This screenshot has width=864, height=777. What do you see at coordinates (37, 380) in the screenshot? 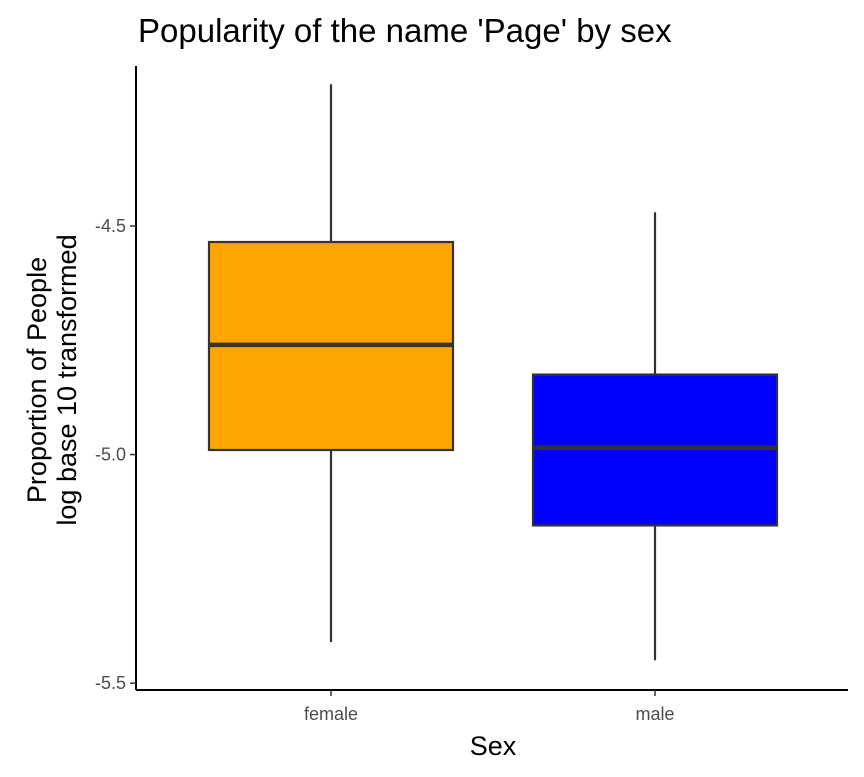
I see `y-axis-title-line-1: Proportion of People` at bounding box center [37, 380].